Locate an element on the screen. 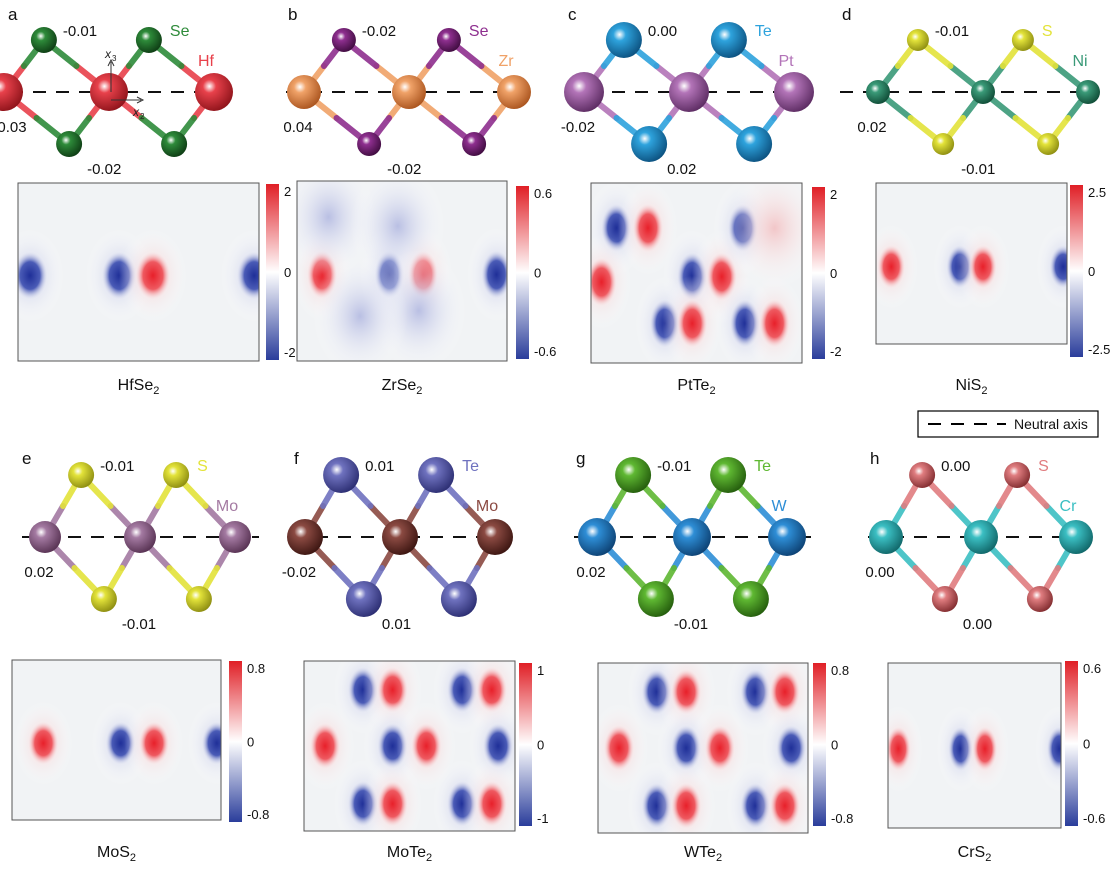 This screenshot has width=1110, height=873. formula-base: HfSe is located at coordinates (136, 385).